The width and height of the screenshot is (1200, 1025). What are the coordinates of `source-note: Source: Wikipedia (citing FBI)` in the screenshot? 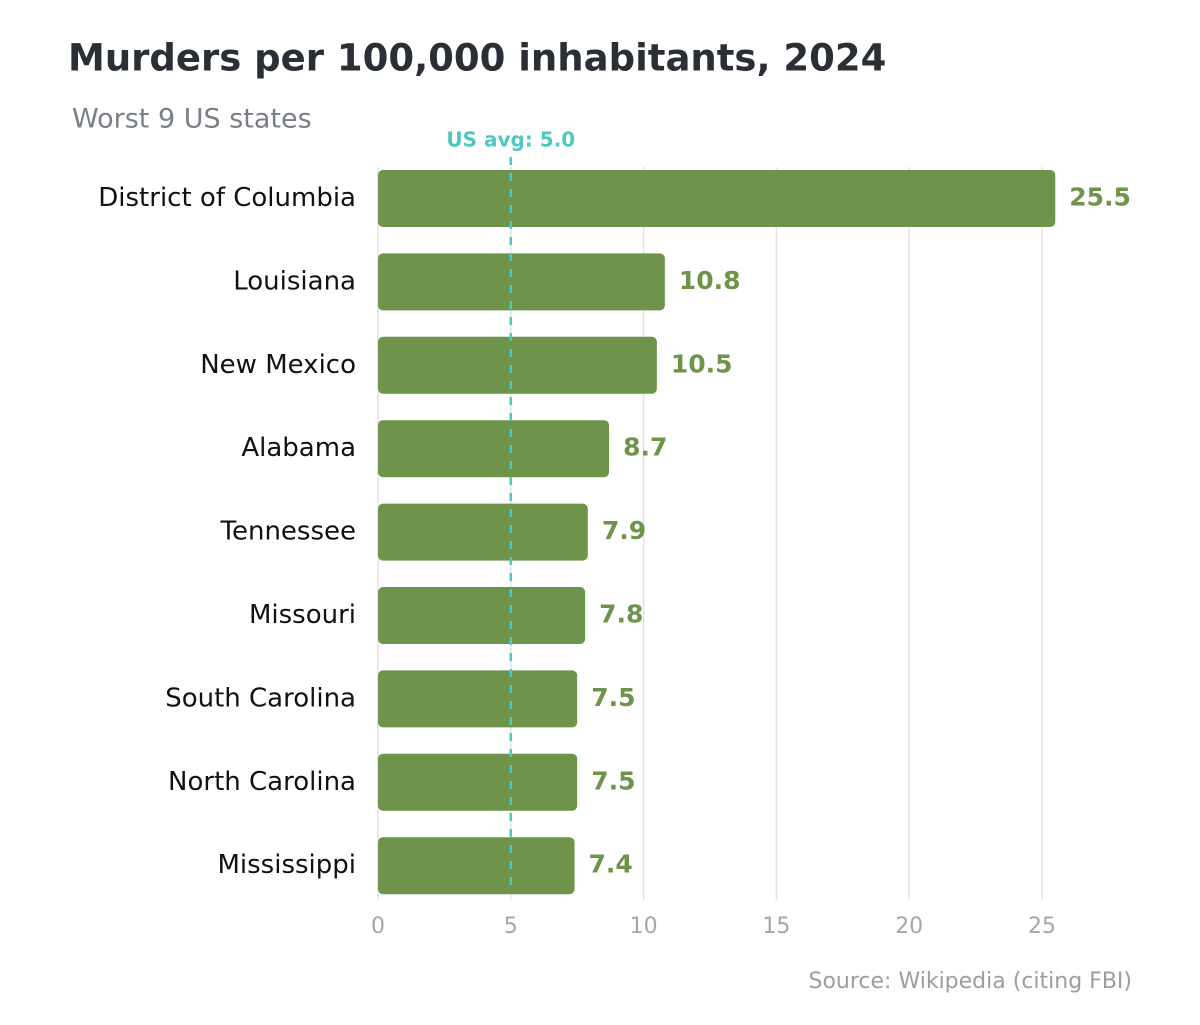 It's located at (970, 981).